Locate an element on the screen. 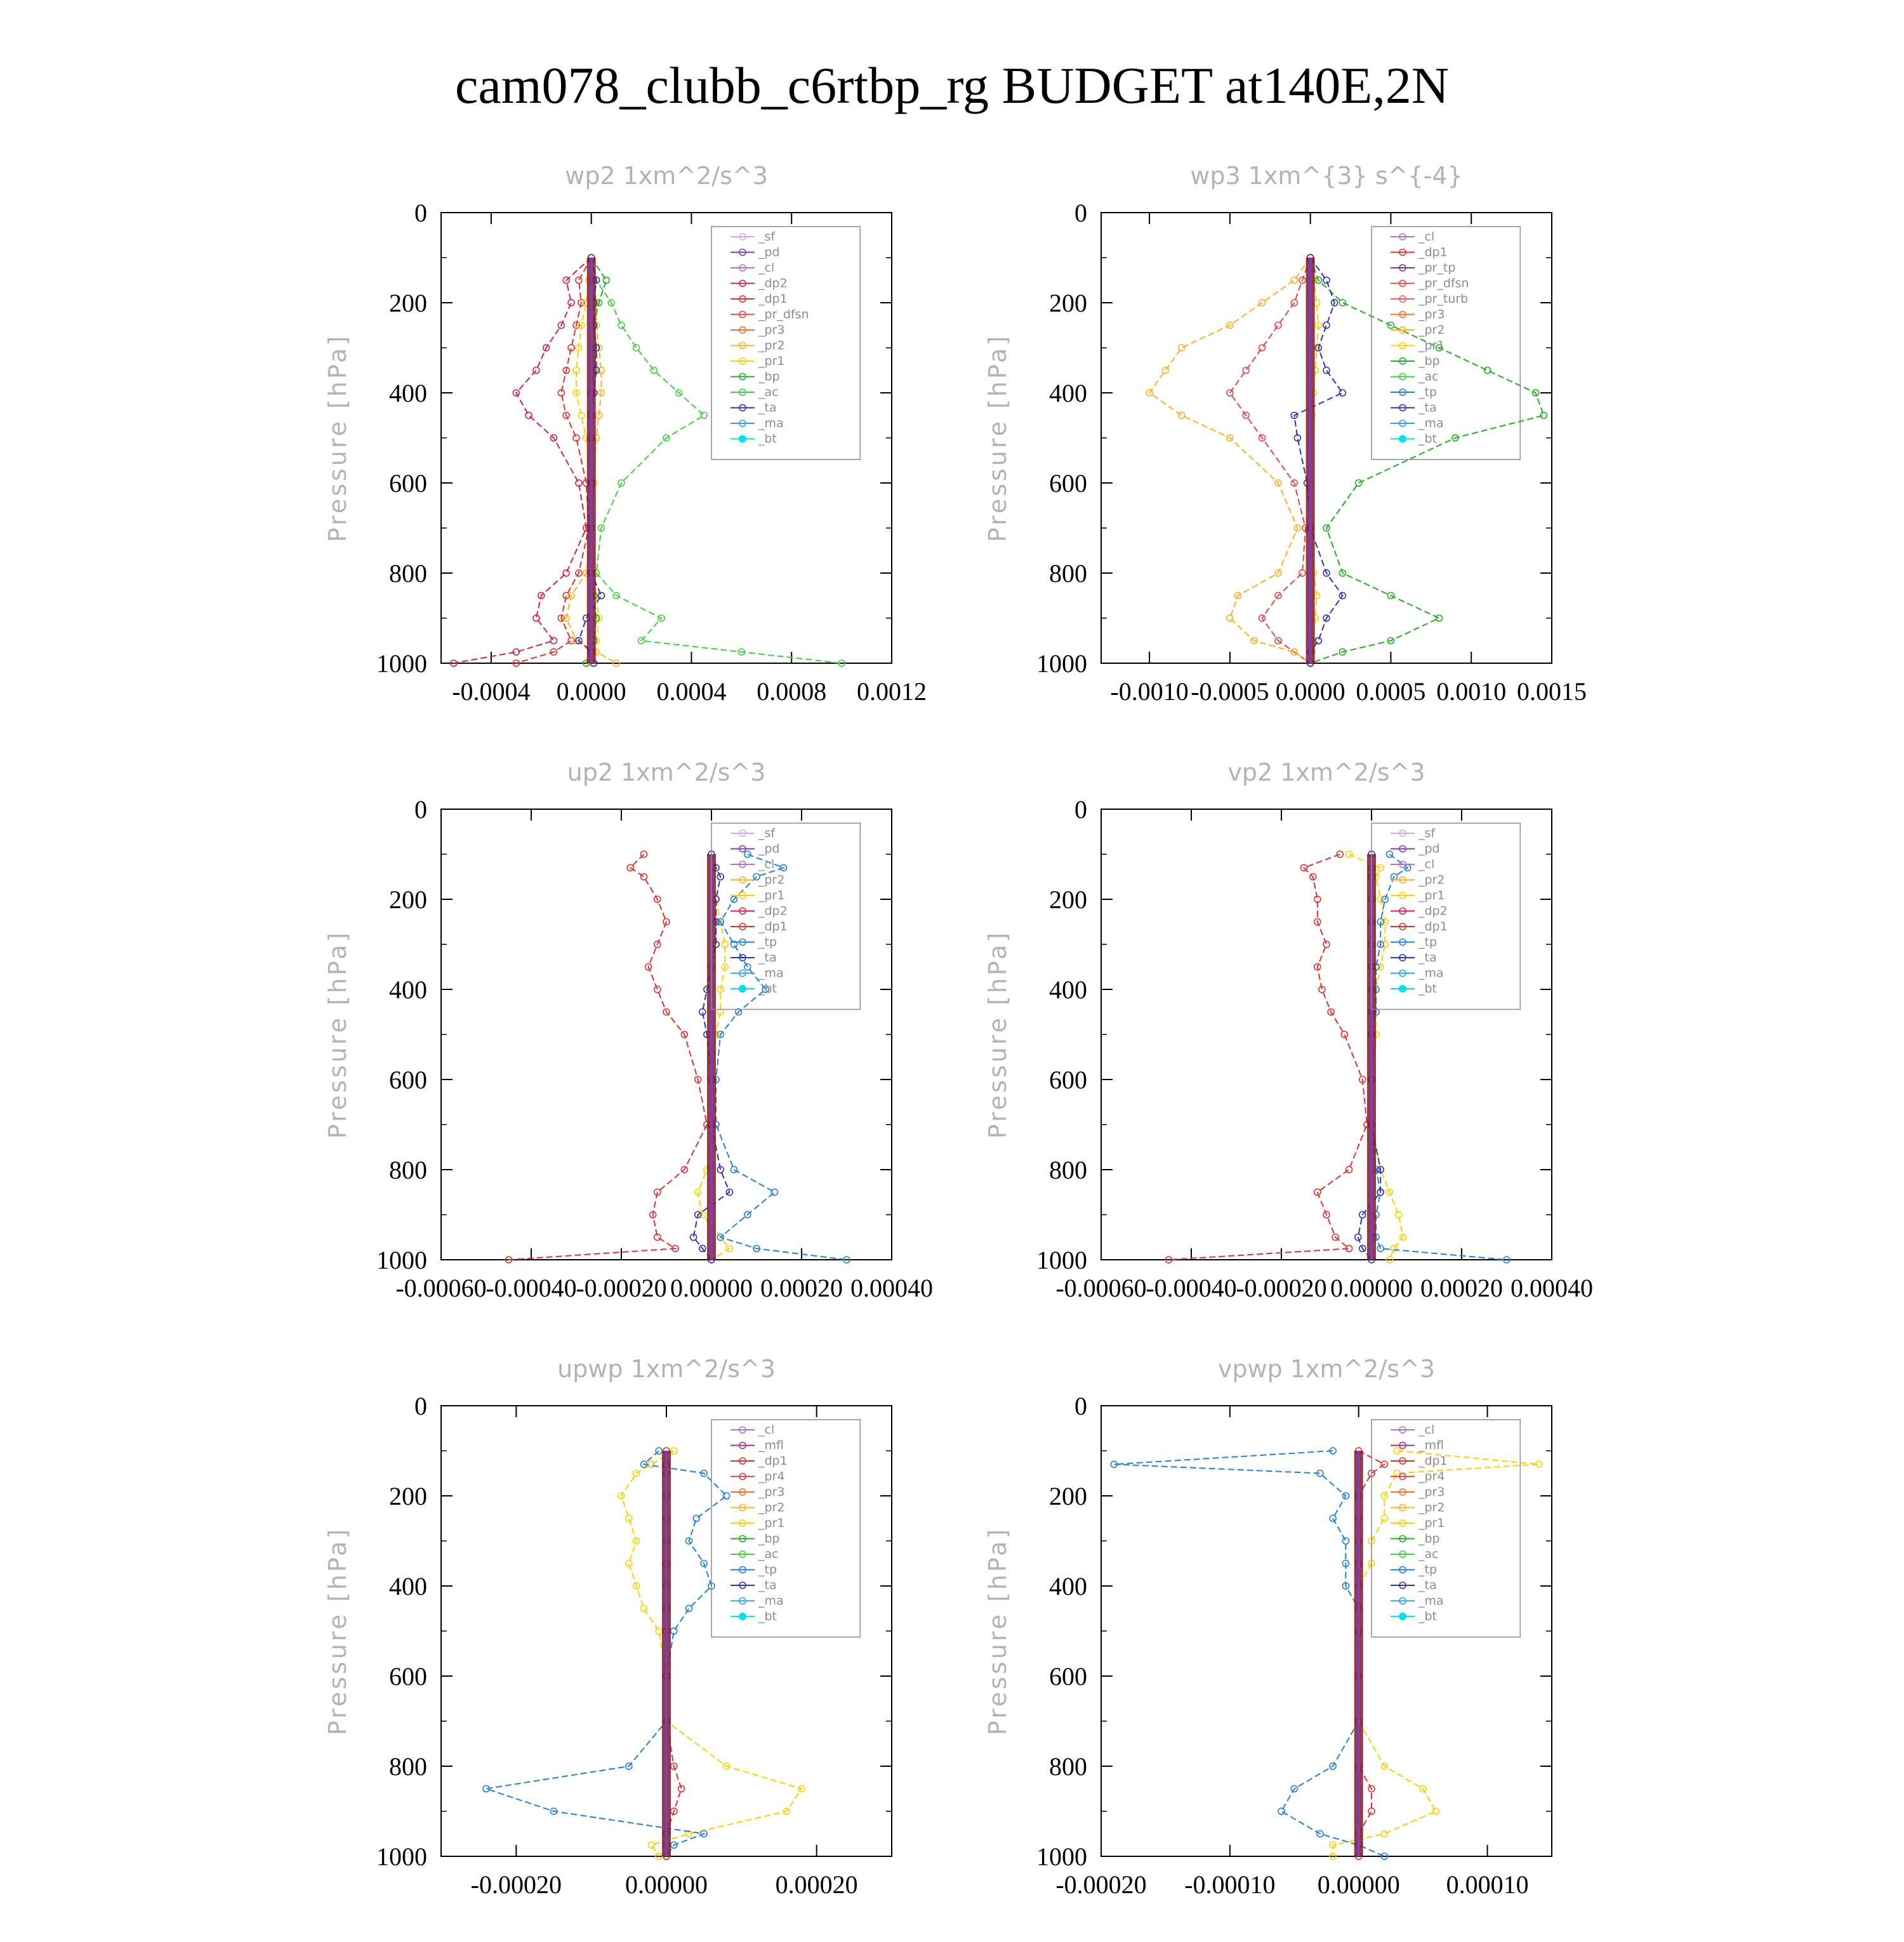 This screenshot has width=1904, height=1942. data-point-pr_dfsn is located at coordinates (1278, 325).